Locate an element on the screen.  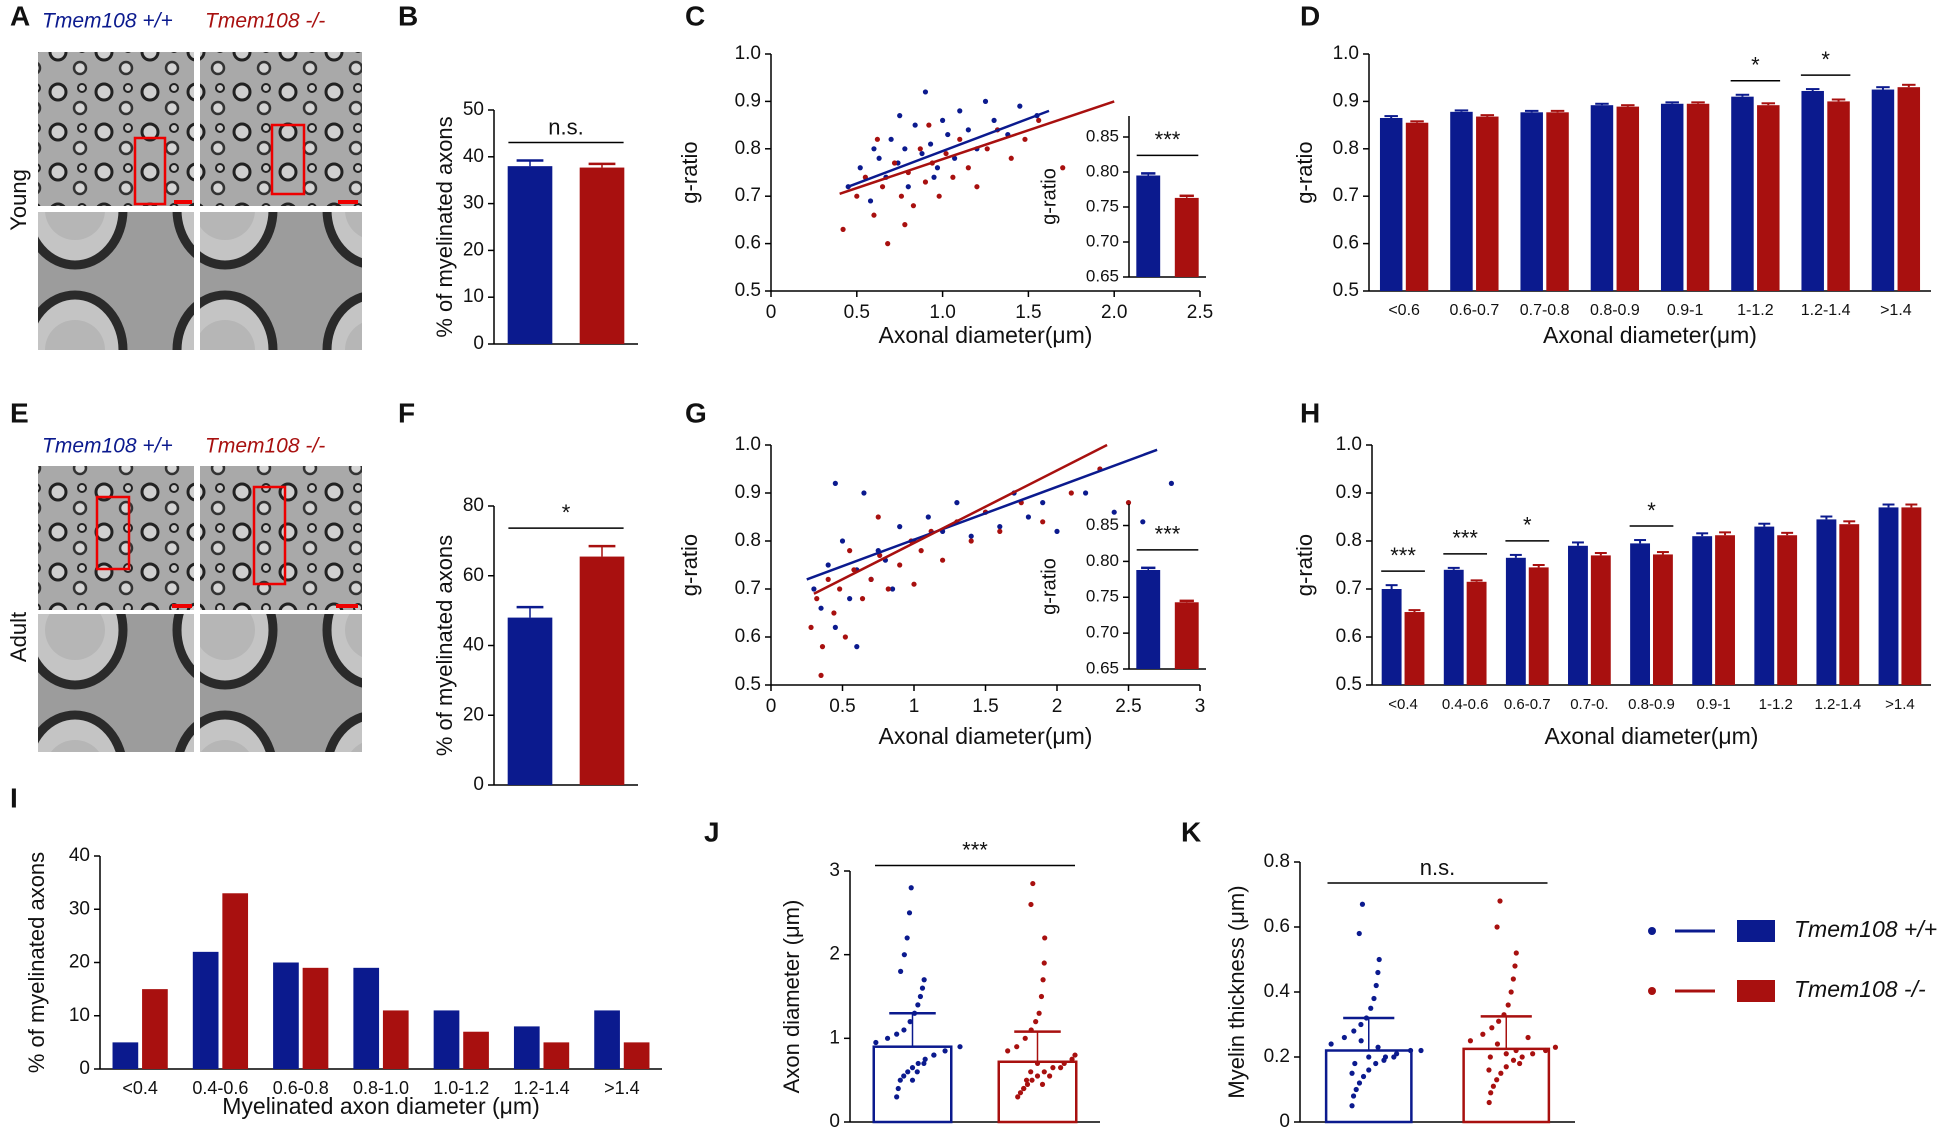
panel-letter: D is located at coordinates (1310, 15).